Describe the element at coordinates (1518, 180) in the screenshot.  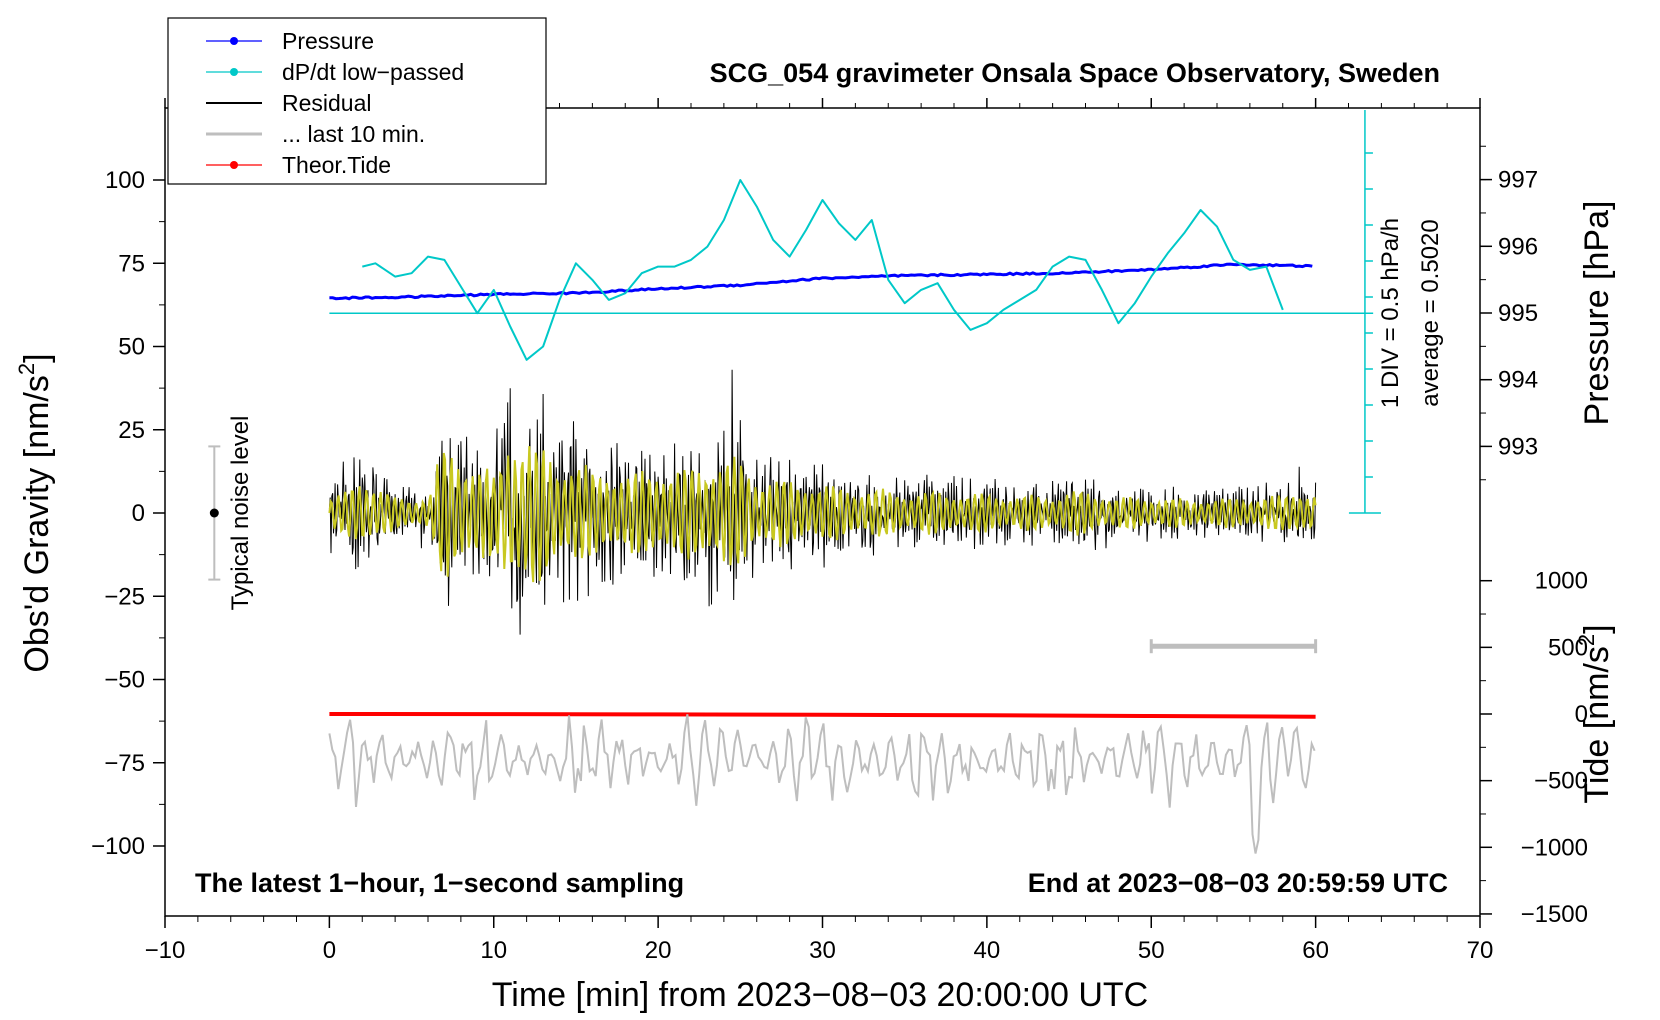
I see `pressure-tick-label: 997` at that location.